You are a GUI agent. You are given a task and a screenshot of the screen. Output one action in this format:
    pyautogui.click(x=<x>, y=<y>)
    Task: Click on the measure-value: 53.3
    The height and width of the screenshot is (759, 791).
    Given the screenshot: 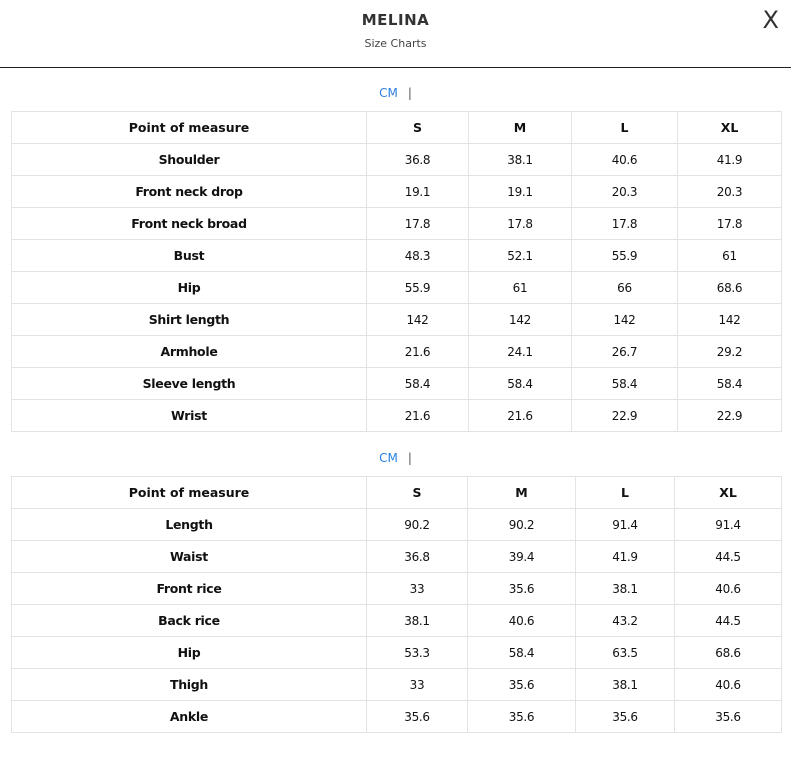 What is the action you would take?
    pyautogui.click(x=417, y=652)
    